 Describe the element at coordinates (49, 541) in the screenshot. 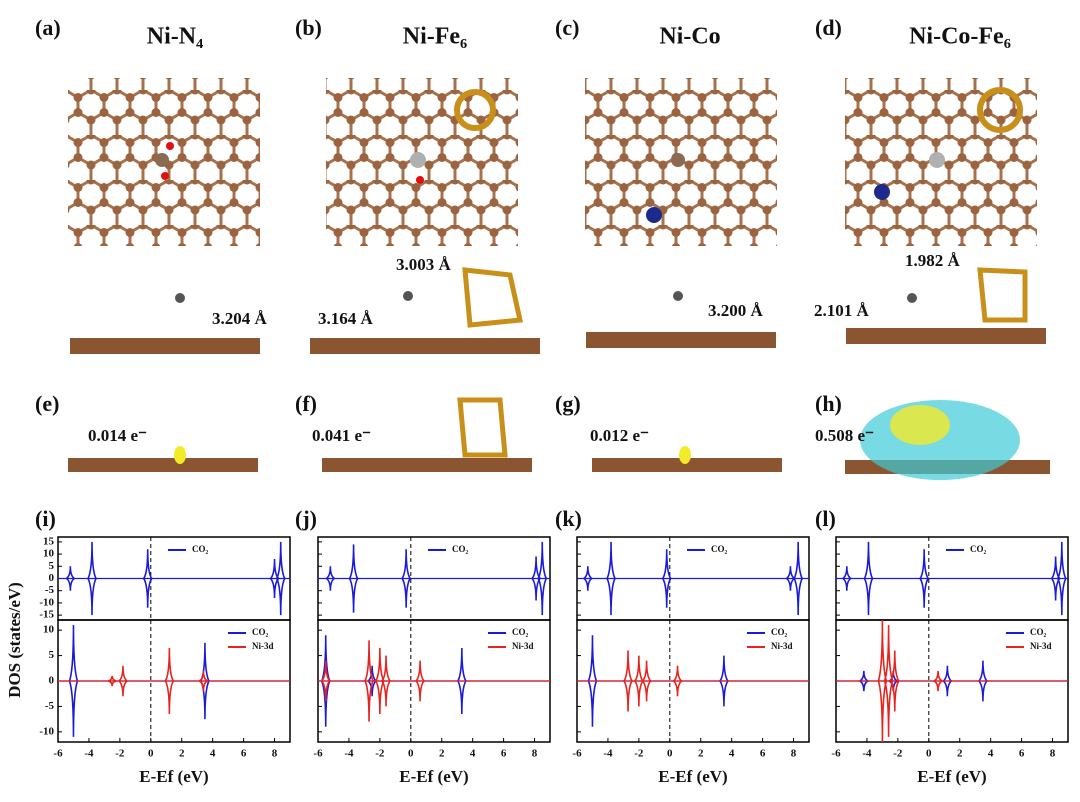

I see `y-tick-label: 15` at that location.